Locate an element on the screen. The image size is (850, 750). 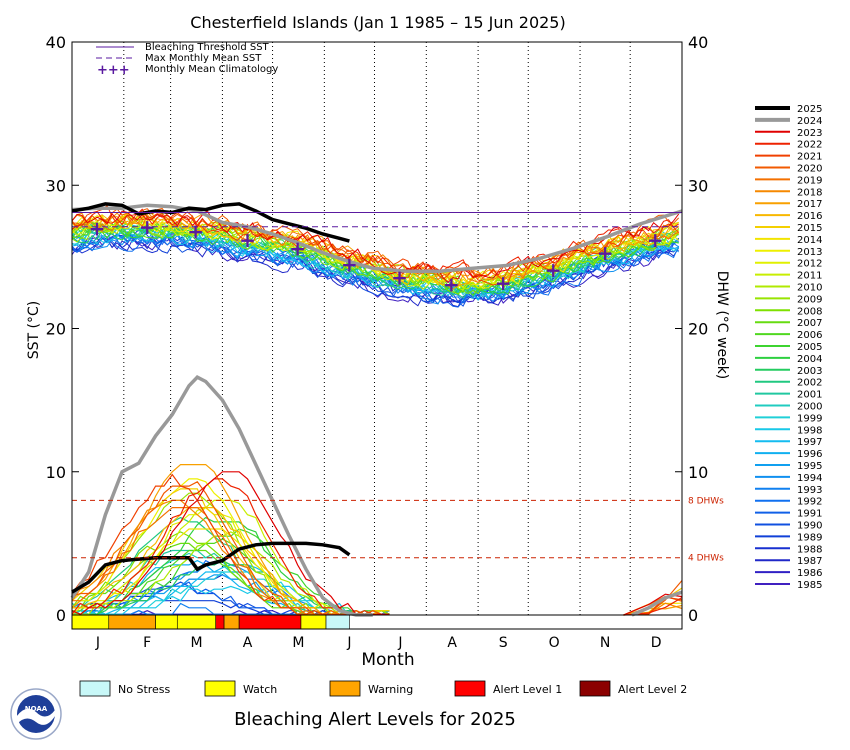
y2-tick-label: 10 is located at coordinates (698, 472).